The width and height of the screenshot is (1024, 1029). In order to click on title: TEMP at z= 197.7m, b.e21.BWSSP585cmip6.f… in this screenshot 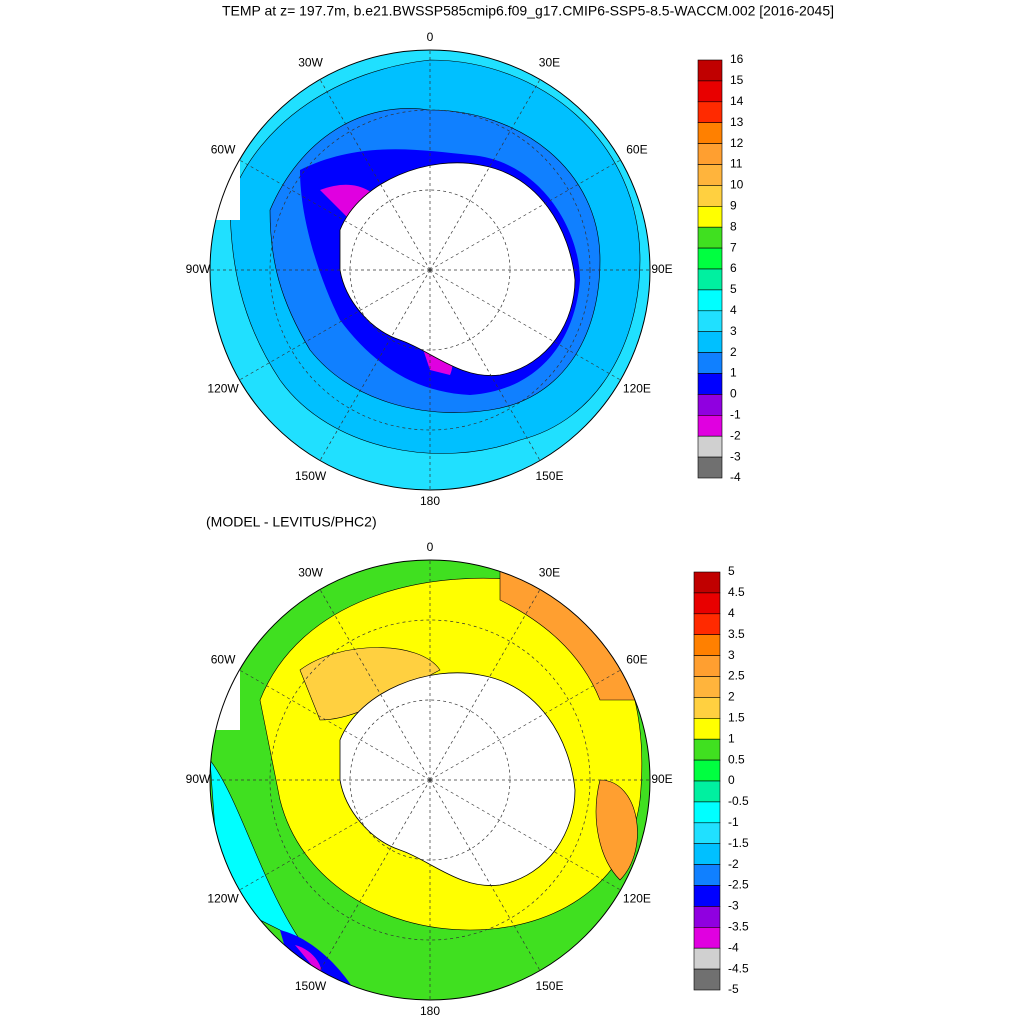, I will do `click(528, 11)`.